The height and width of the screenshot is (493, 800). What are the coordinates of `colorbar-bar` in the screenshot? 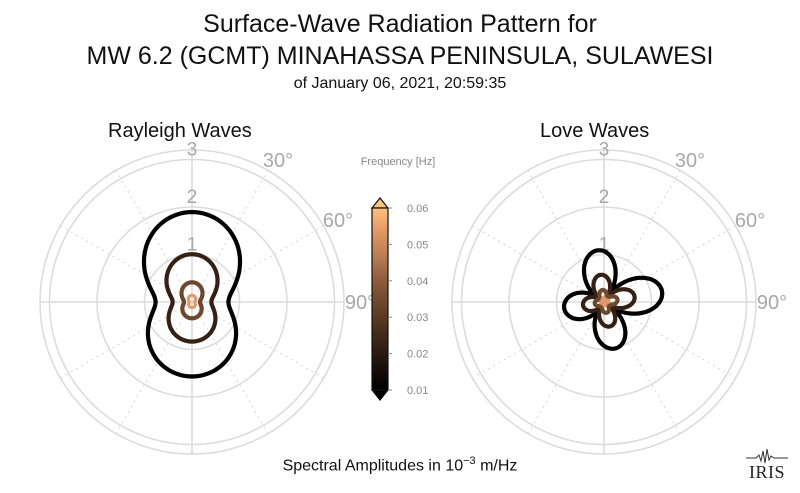 It's located at (380, 299).